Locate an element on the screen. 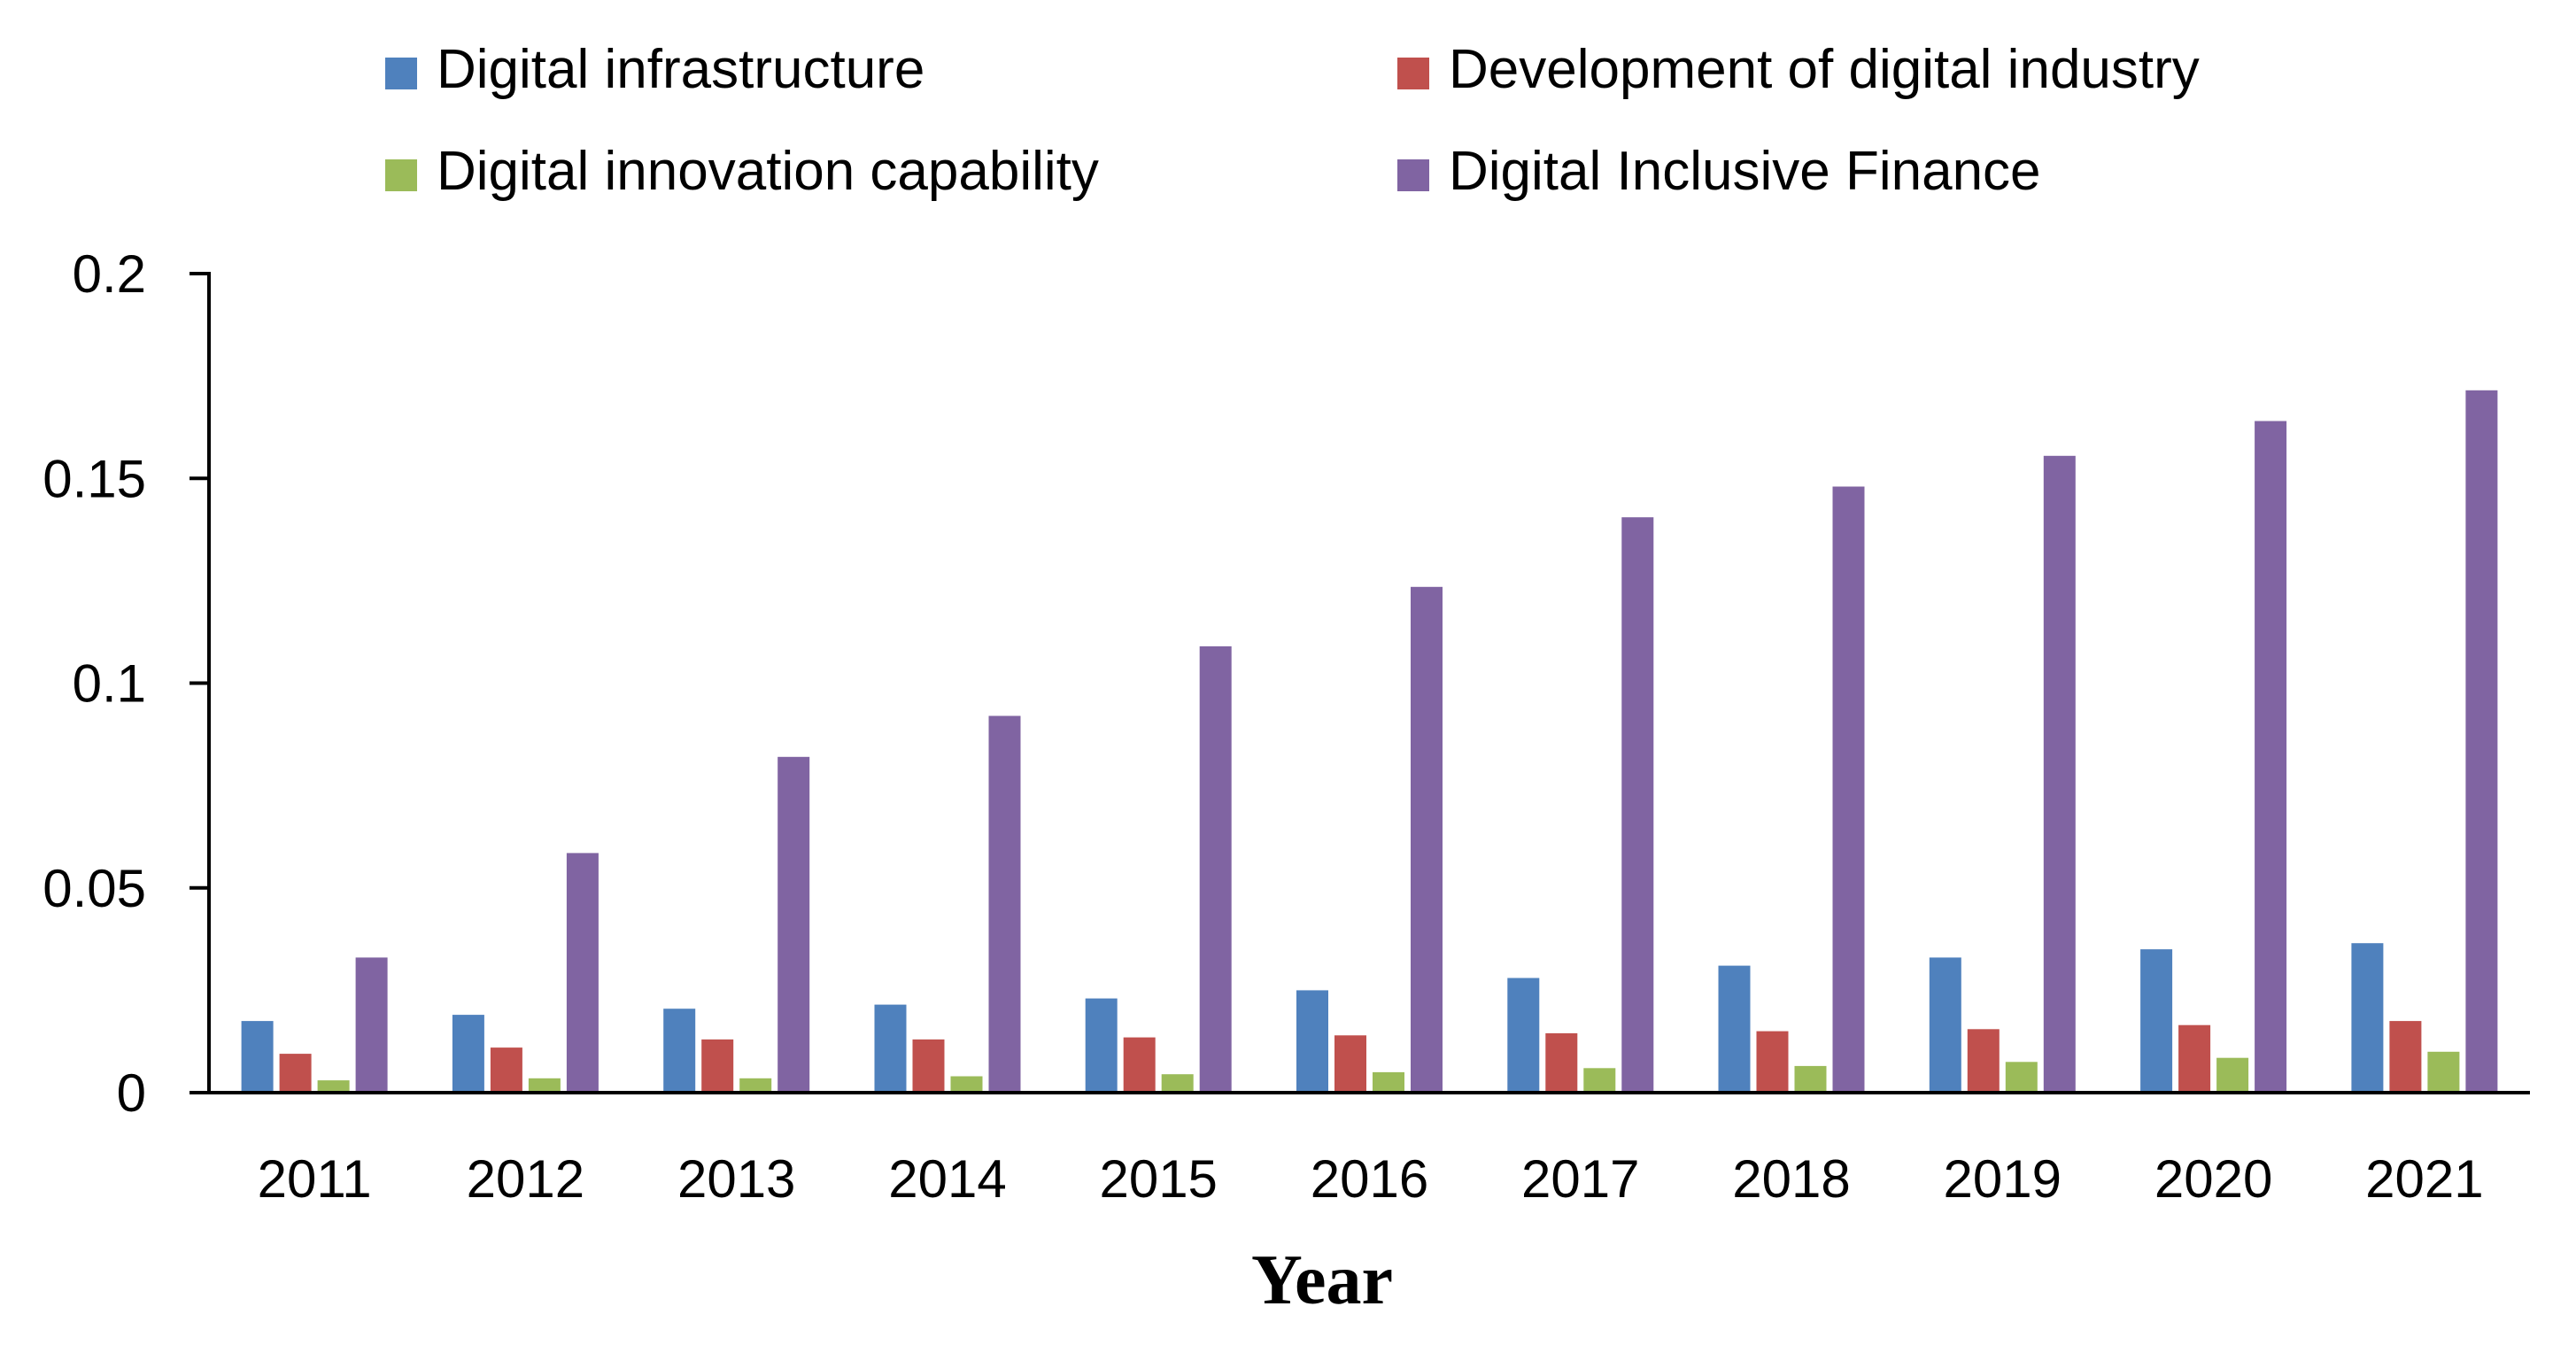  x-tick-label: 2018 is located at coordinates (1791, 1179).